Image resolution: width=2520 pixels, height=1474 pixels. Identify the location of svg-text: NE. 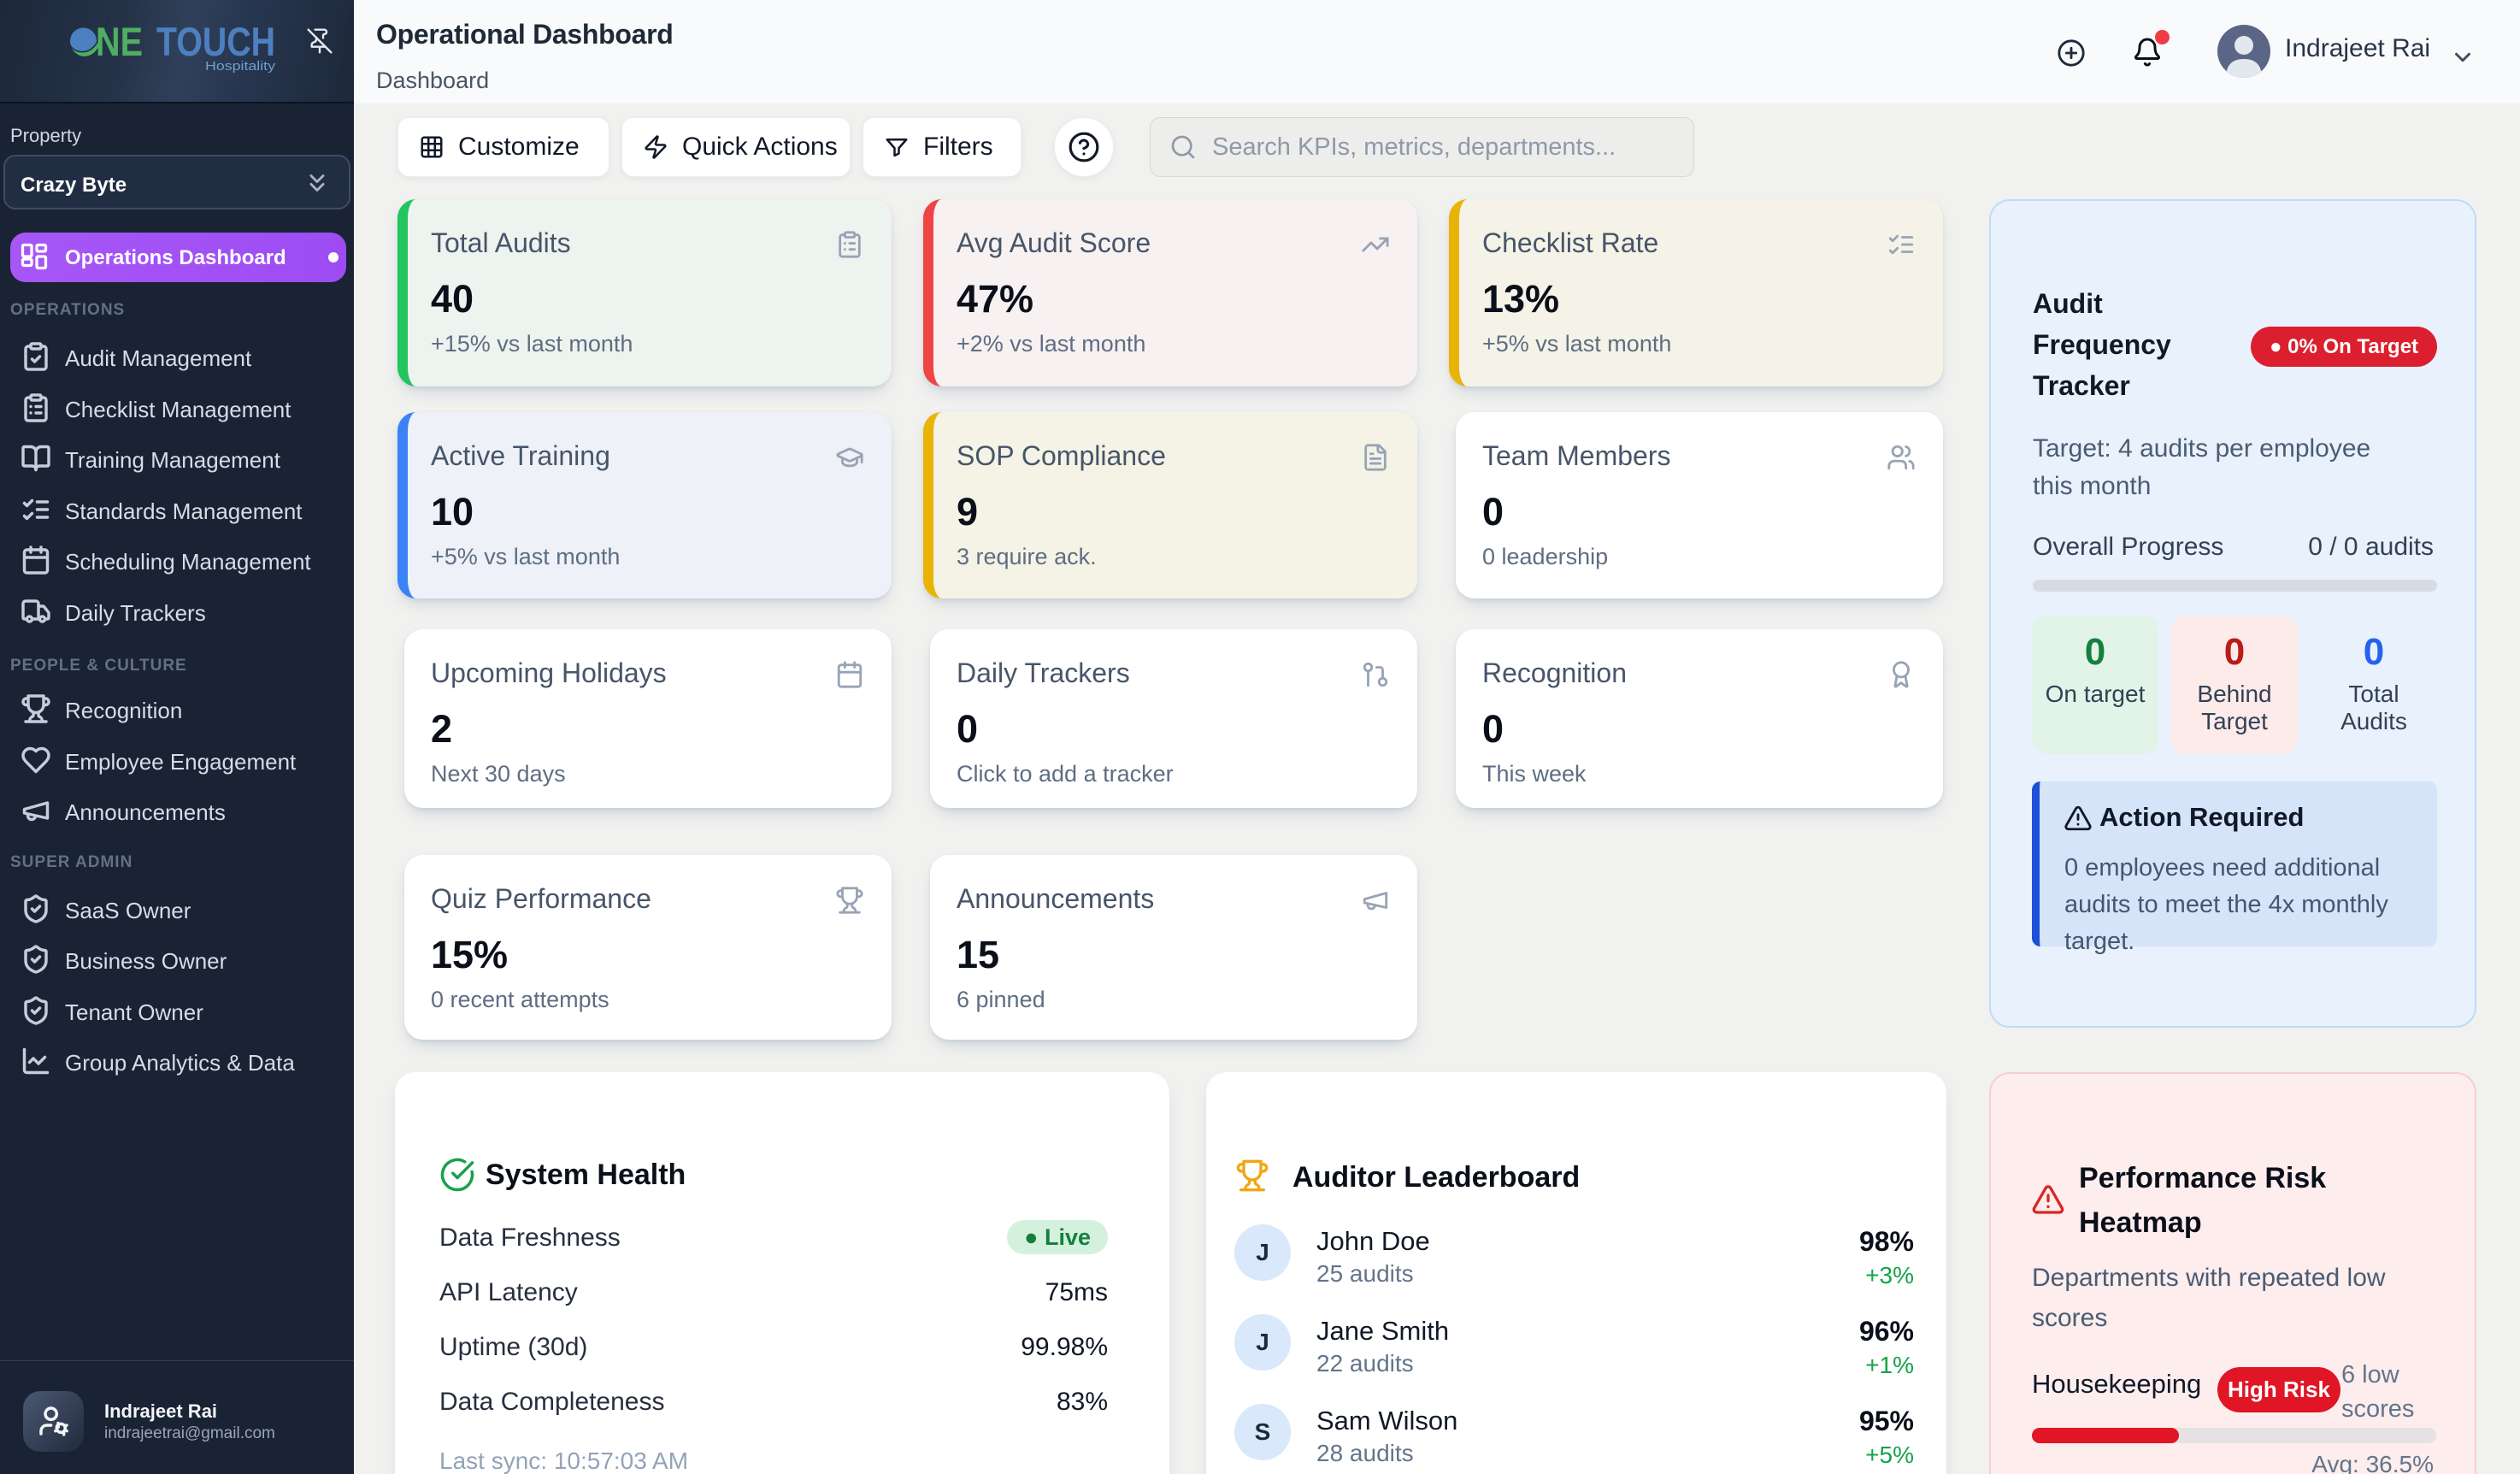
(120, 42).